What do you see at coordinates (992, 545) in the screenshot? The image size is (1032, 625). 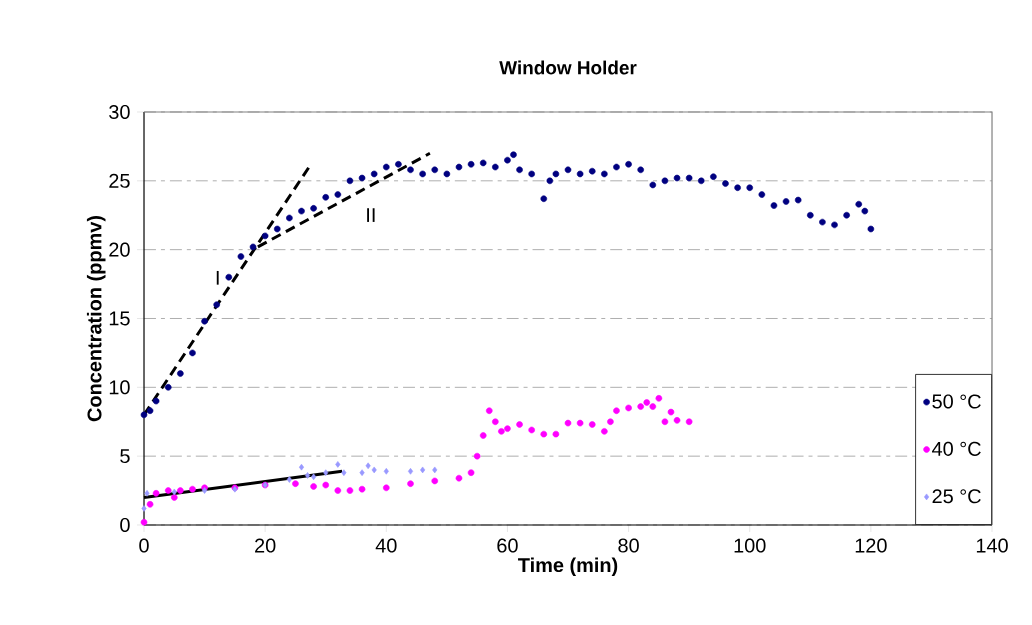 I see `x-tick-label: 140` at bounding box center [992, 545].